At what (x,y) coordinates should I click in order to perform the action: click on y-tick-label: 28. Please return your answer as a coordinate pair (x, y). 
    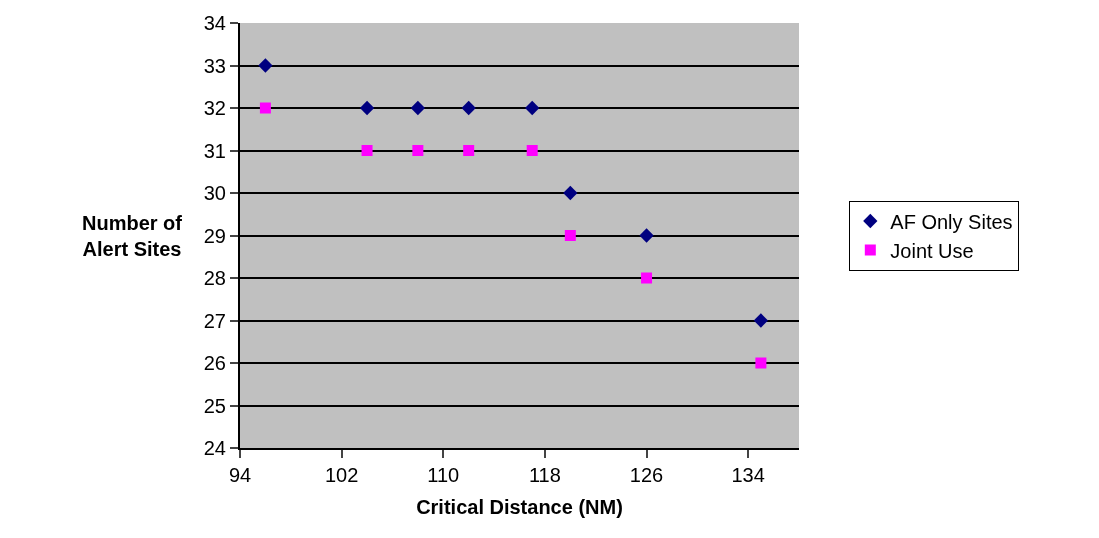
    Looking at the image, I should click on (214, 278).